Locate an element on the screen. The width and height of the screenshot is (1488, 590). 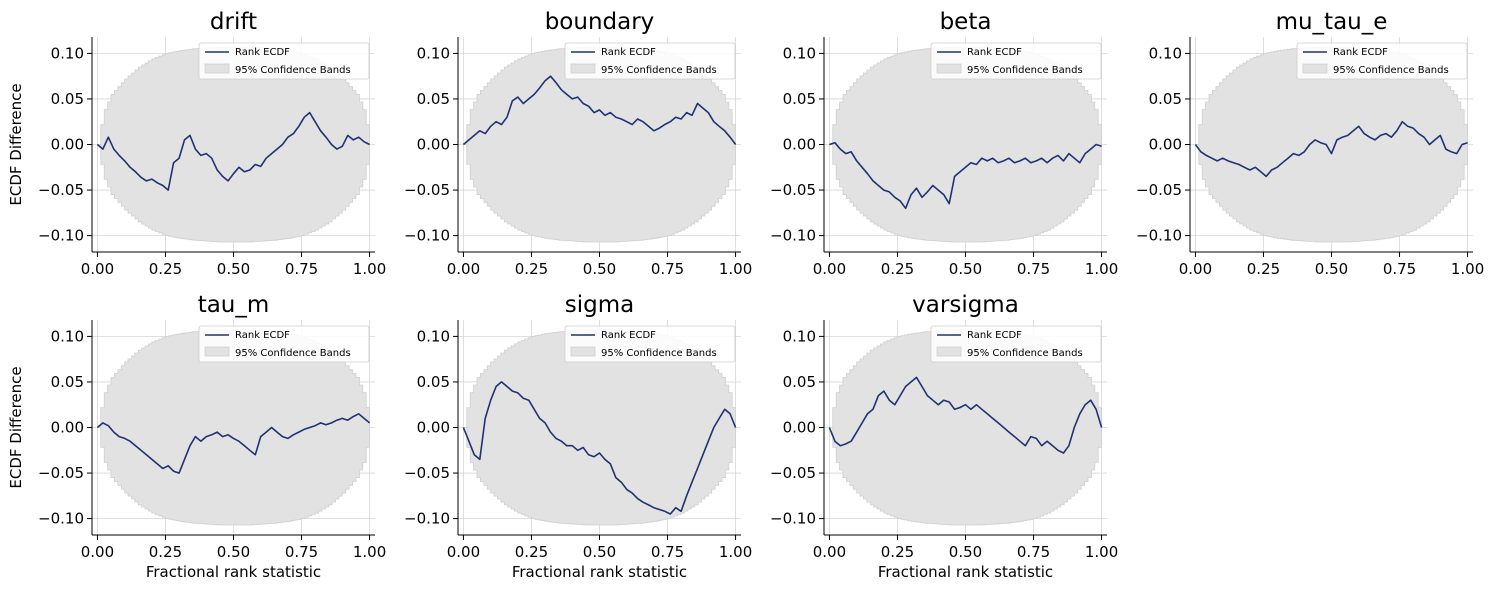
confidence-band is located at coordinates (965, 144).